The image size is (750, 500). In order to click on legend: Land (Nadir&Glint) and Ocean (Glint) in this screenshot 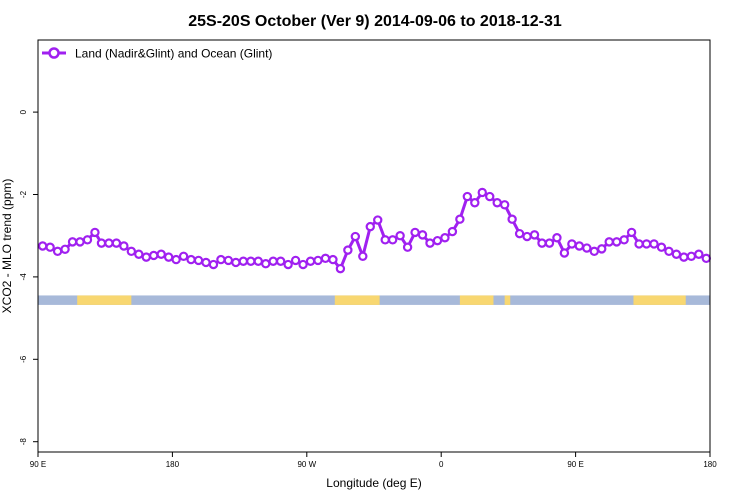, I will do `click(157, 54)`.